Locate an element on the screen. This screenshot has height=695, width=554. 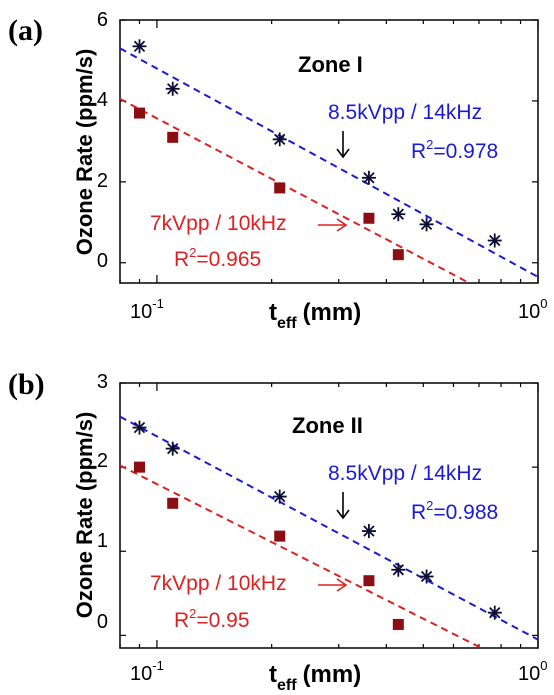
y-axis-label-b: Ozone Rate (ppm/s) is located at coordinates (84, 515).